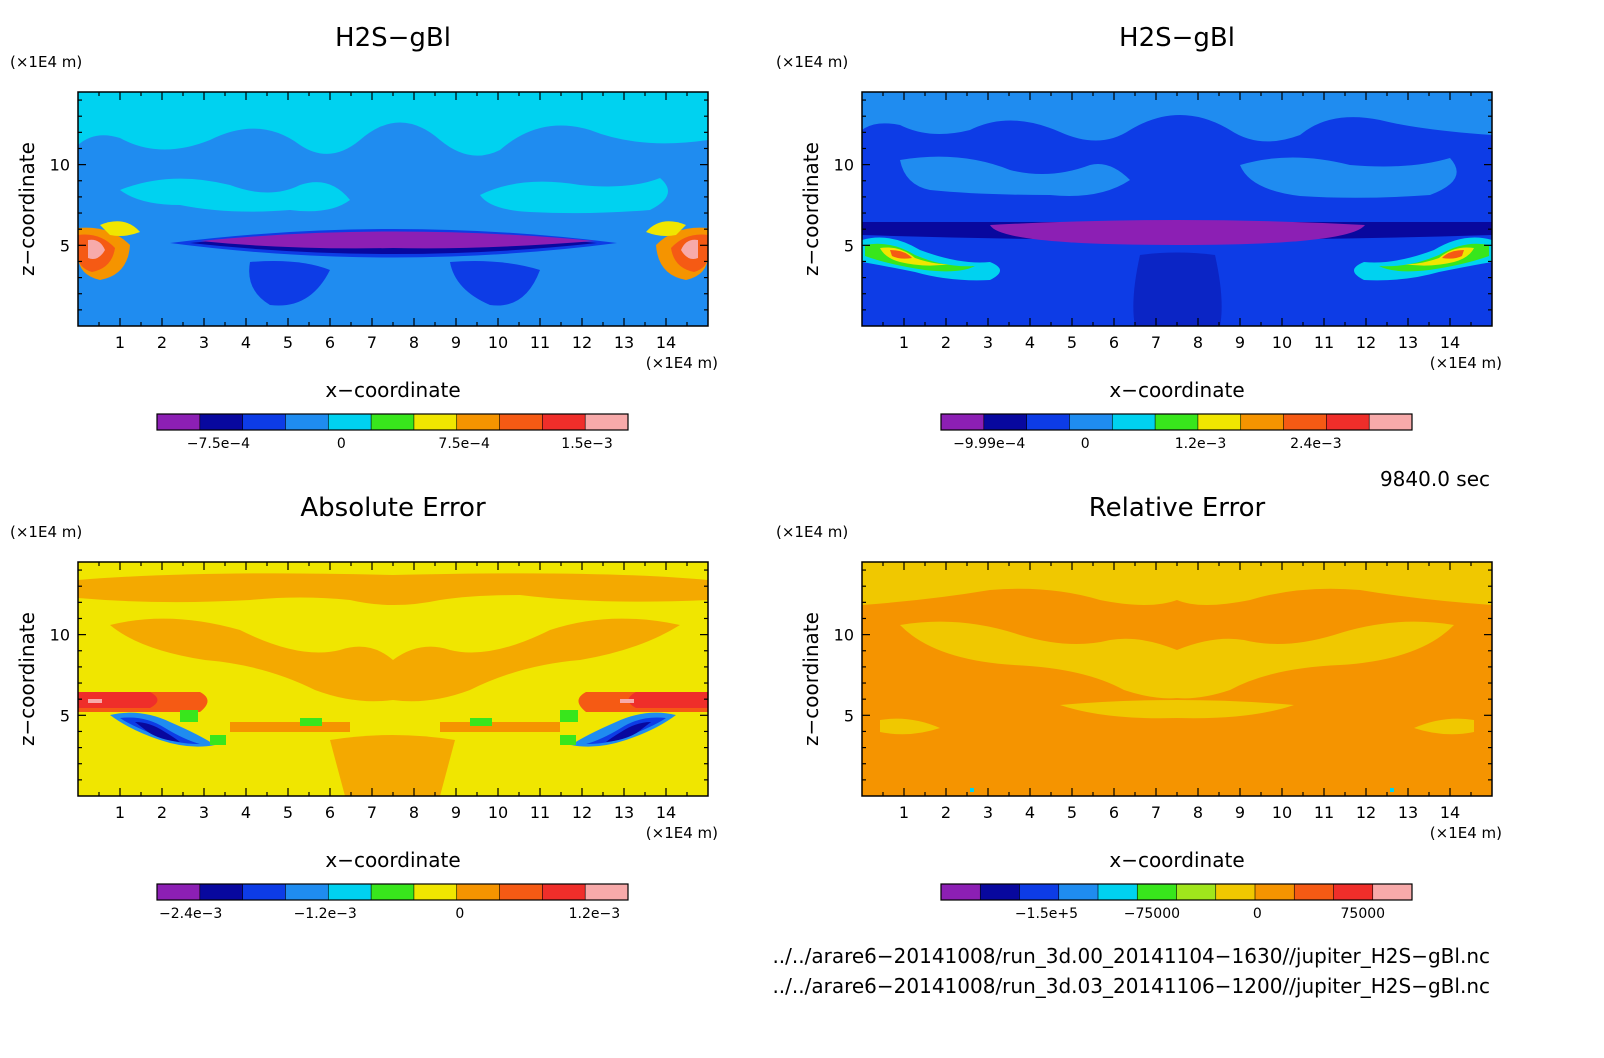 The height and width of the screenshot is (1058, 1604). Describe the element at coordinates (989, 444) in the screenshot. I see `colorbar-tick-label: −9.99e−4` at that location.